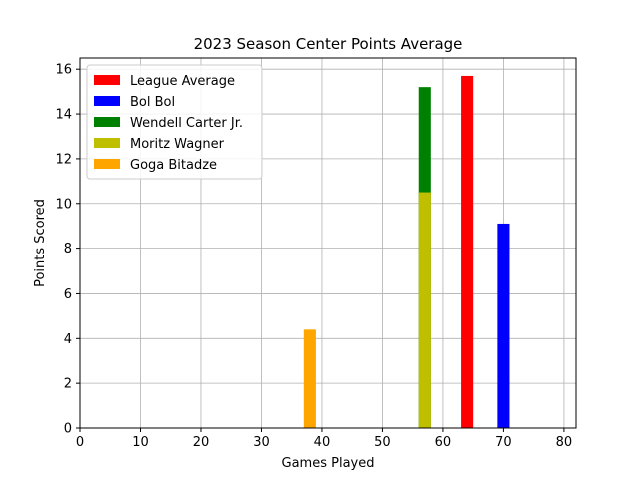 Image resolution: width=640 pixels, height=480 pixels. What do you see at coordinates (177, 144) in the screenshot?
I see `legend-label: Moritz Wagner` at bounding box center [177, 144].